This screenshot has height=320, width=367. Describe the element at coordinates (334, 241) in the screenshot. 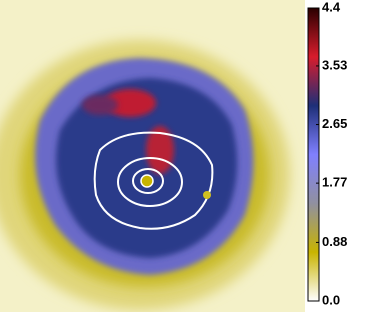

I see `colorbar-tick-label: 0.88` at that location.